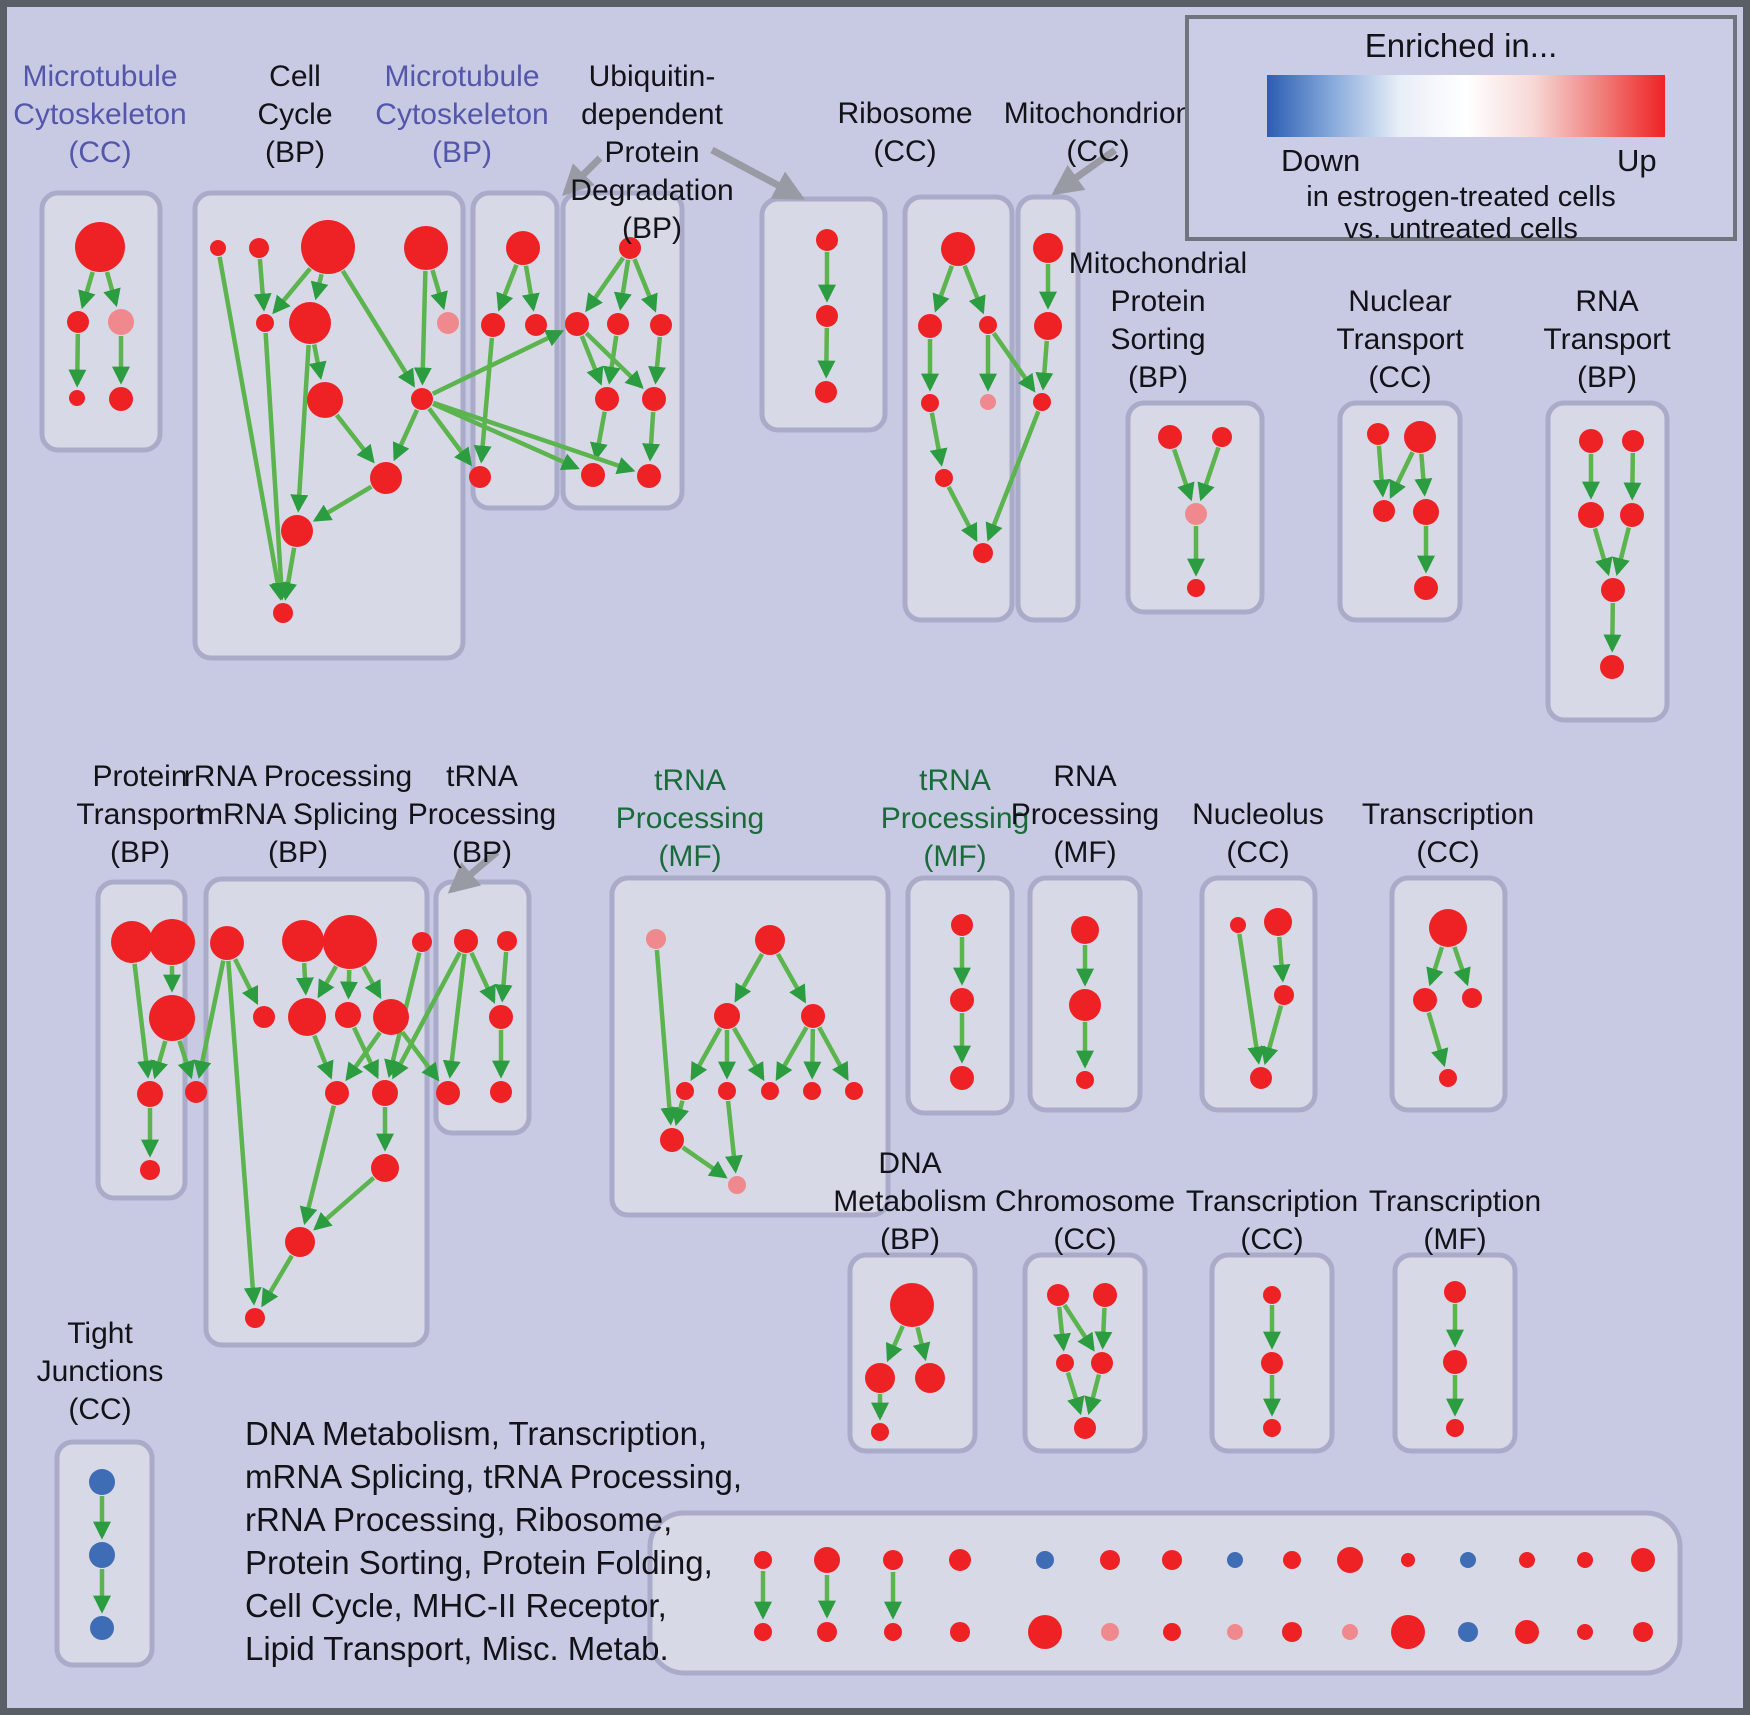  Describe the element at coordinates (1209, 474) in the screenshot. I see `edge-h2-h3` at that location.